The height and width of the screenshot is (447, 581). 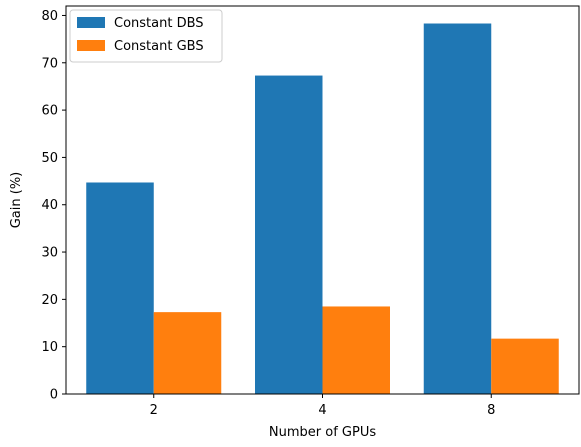 I want to click on y-tick-label: 0, so click(x=54, y=395).